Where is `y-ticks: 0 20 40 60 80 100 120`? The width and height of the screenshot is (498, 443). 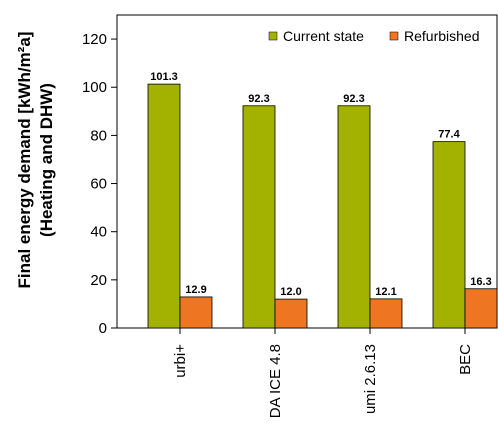
y-ticks: 0 20 40 60 80 100 120 is located at coordinates (99, 184).